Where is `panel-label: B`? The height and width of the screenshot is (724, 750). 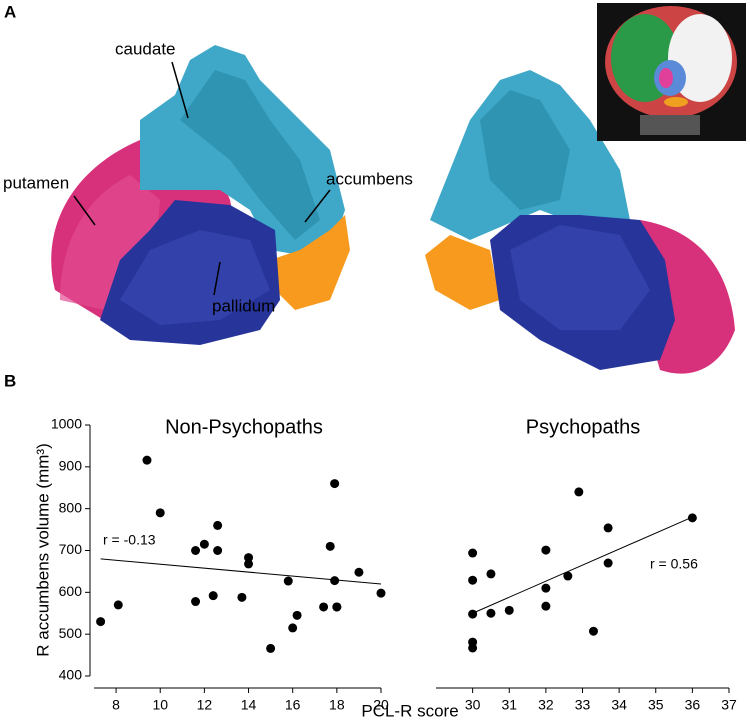
panel-label: B is located at coordinates (10, 380).